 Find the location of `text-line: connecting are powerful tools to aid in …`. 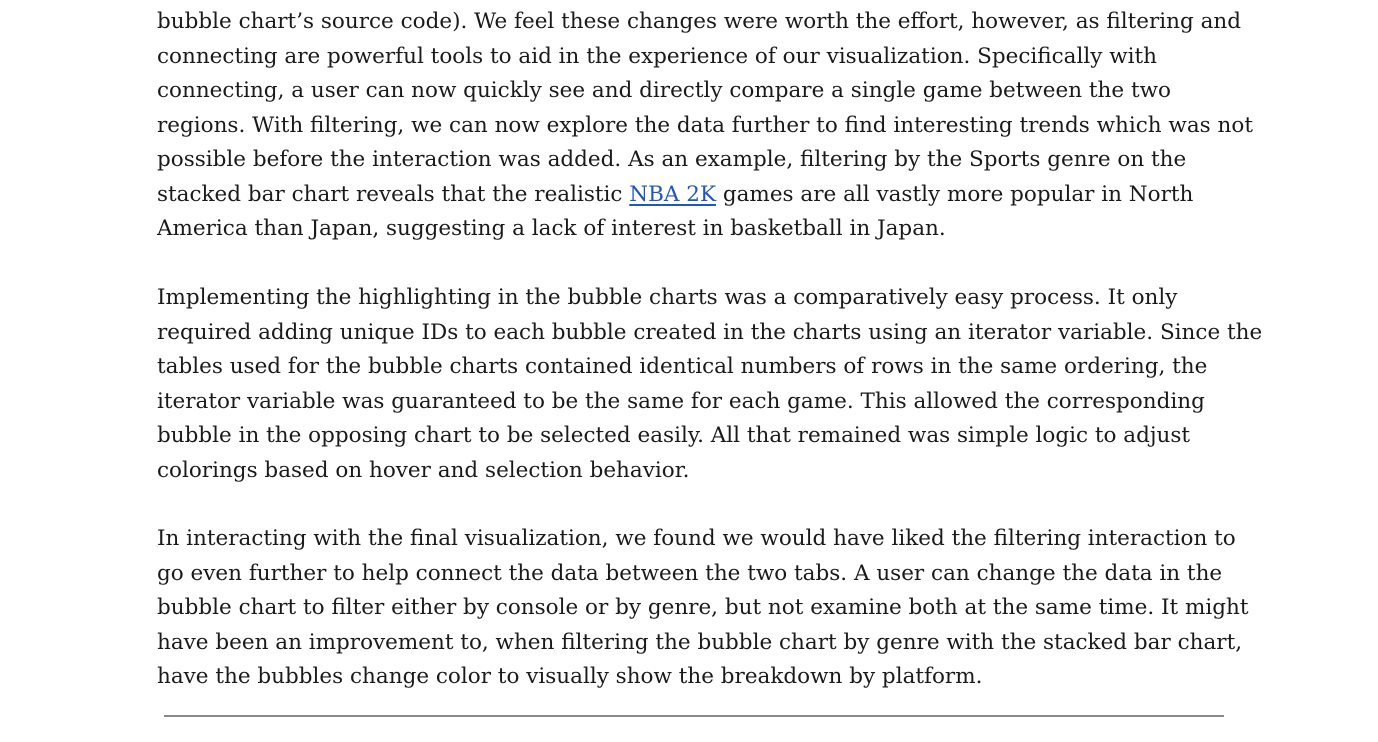

text-line: connecting are powerful tools to aid in … is located at coordinates (657, 56).